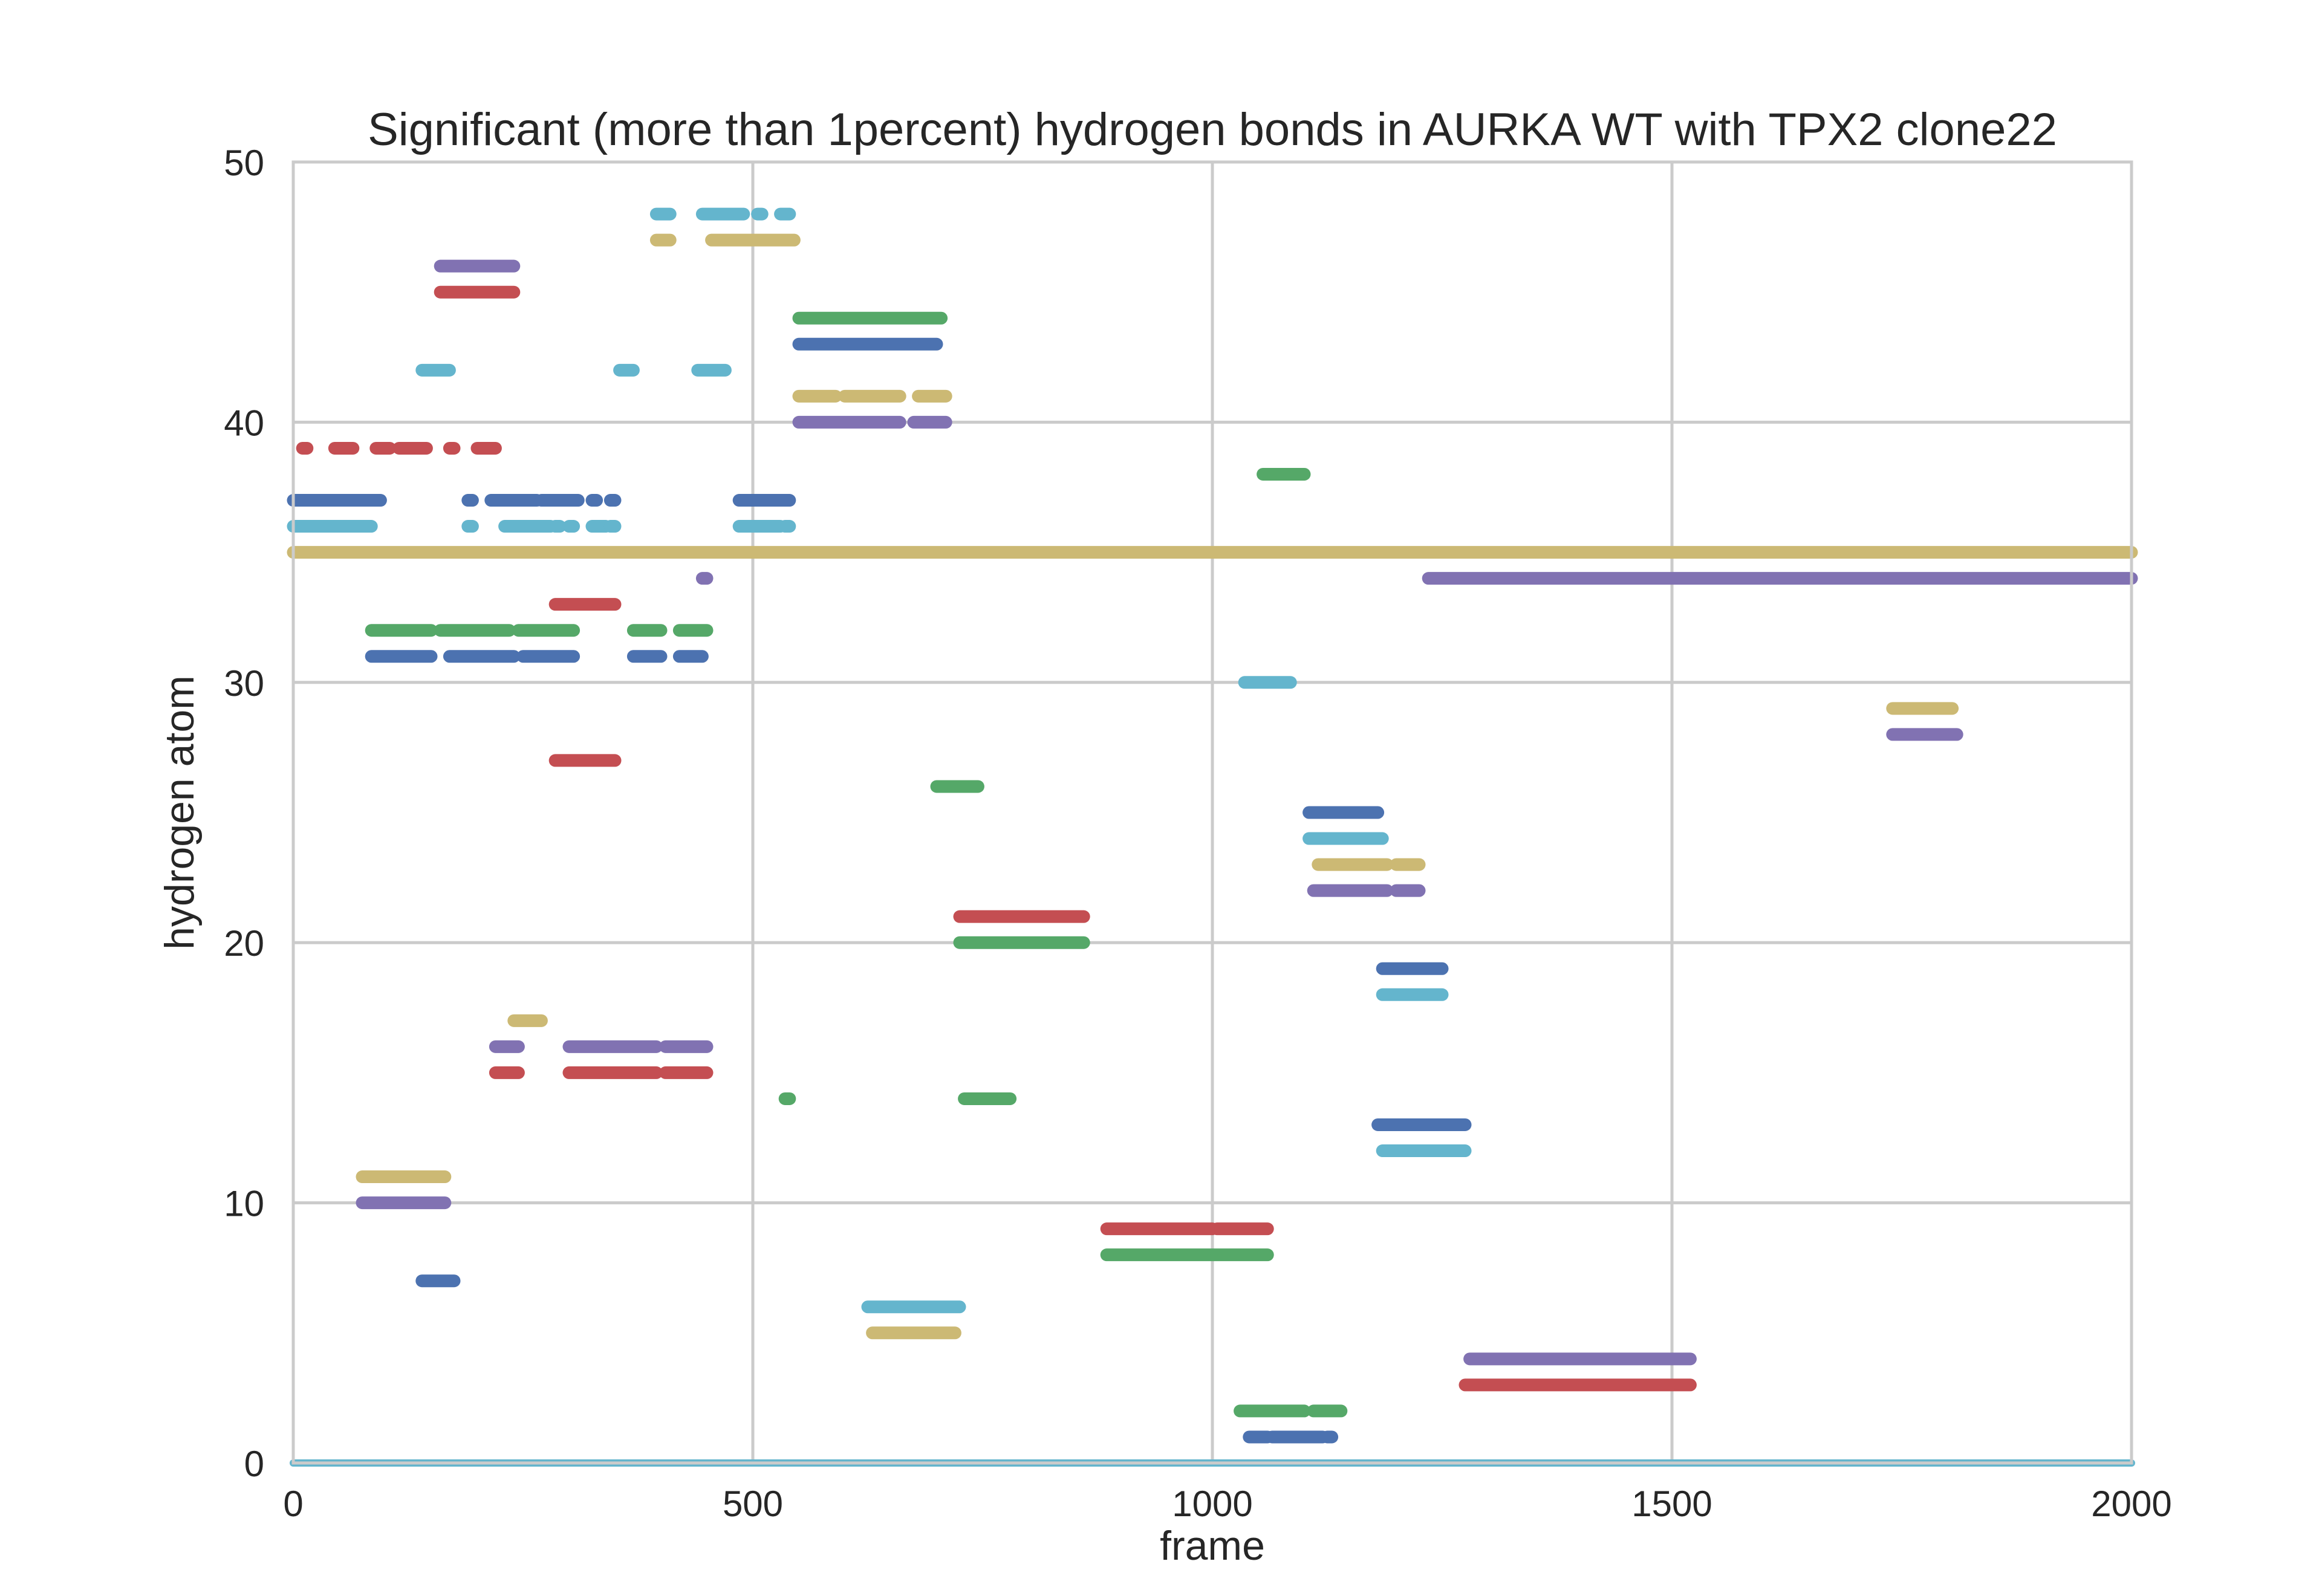  Describe the element at coordinates (1212, 1546) in the screenshot. I see `x-axis-label: frame` at that location.